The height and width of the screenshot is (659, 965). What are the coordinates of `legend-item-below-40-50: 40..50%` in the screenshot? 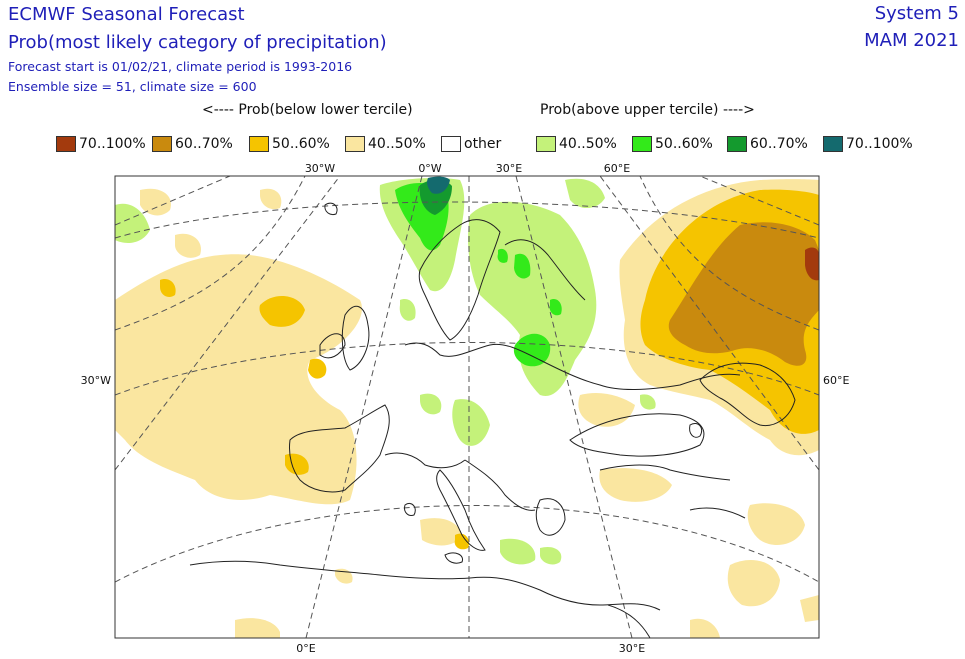 It's located at (385, 144).